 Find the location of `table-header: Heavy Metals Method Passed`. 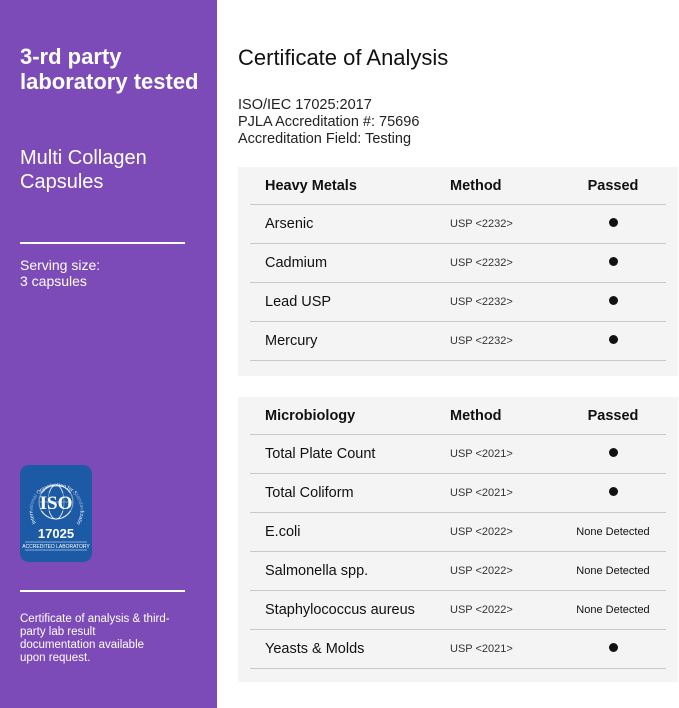

table-header: Heavy Metals Method Passed is located at coordinates (458, 186).